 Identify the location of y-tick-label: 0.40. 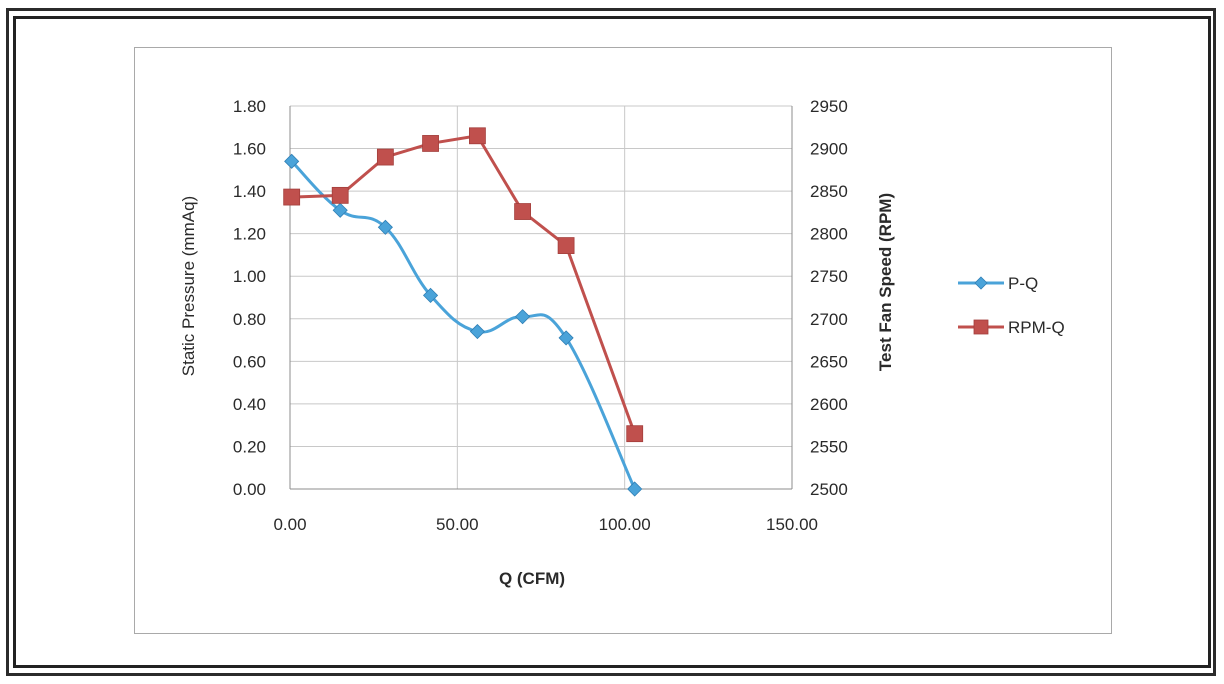
(249, 404).